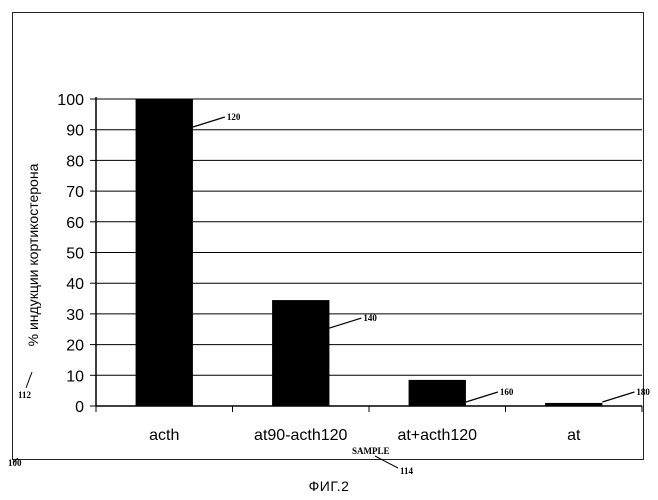  What do you see at coordinates (300, 353) in the screenshot?
I see `bar-at90-acth120` at bounding box center [300, 353].